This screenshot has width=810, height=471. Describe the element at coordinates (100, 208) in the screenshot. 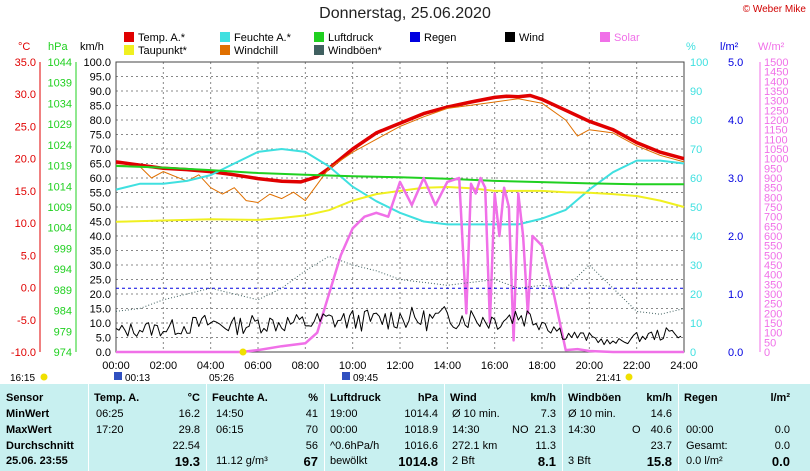

I see `wind-tick-label: 50.0` at that location.